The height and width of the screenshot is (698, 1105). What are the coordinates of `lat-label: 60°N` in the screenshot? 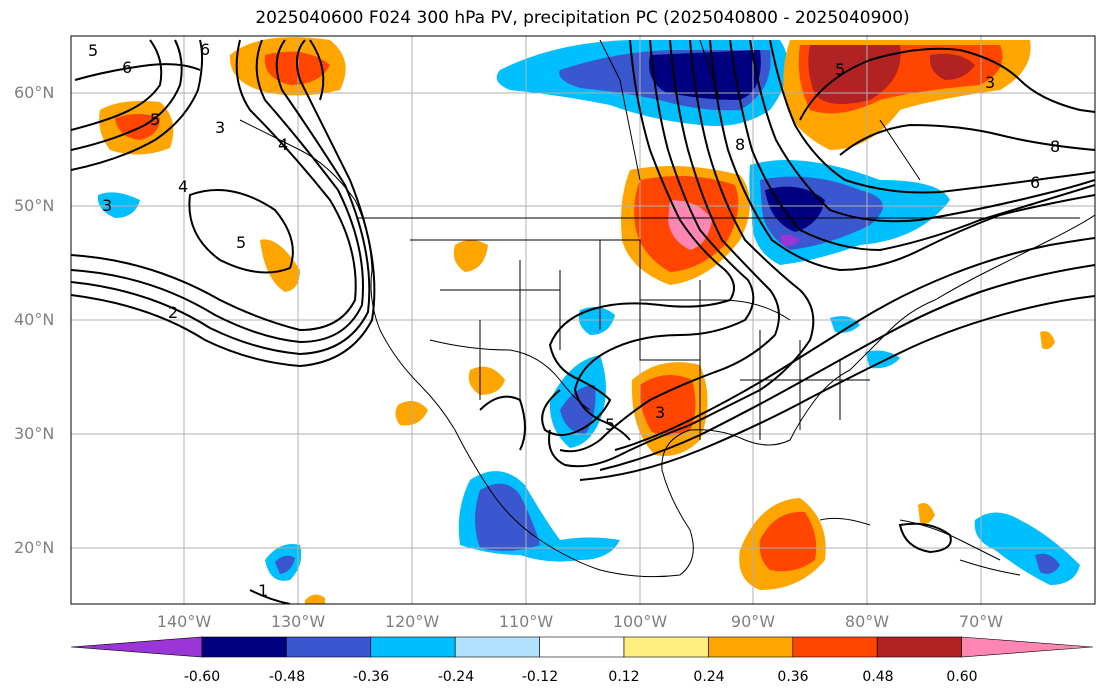 It's located at (34, 92).